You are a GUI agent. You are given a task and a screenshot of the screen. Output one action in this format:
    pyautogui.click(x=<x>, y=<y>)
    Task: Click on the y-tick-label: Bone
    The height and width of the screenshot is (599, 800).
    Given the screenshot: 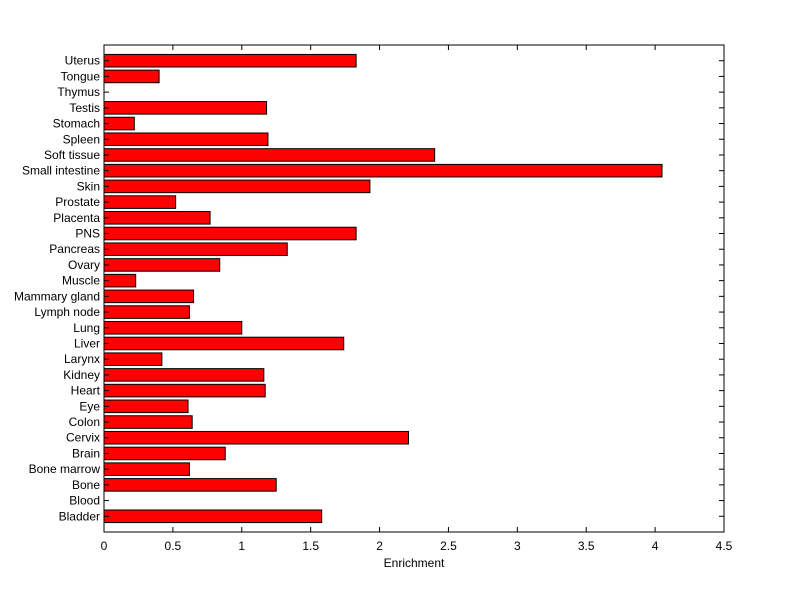 What is the action you would take?
    pyautogui.click(x=86, y=485)
    